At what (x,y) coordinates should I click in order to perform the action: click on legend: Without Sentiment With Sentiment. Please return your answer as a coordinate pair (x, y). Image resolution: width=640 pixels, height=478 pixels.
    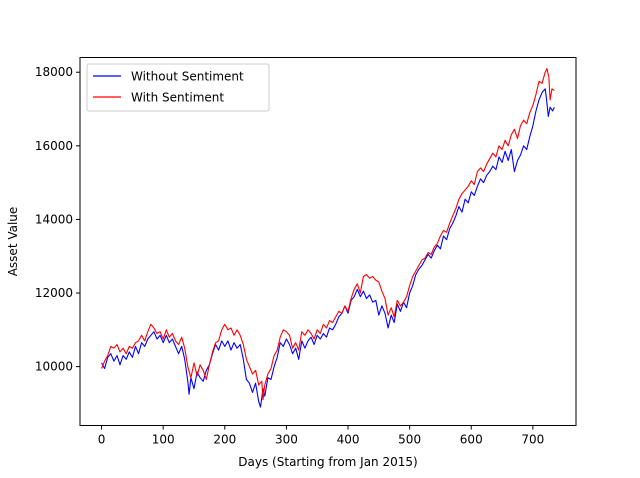
    Looking at the image, I should click on (178, 87).